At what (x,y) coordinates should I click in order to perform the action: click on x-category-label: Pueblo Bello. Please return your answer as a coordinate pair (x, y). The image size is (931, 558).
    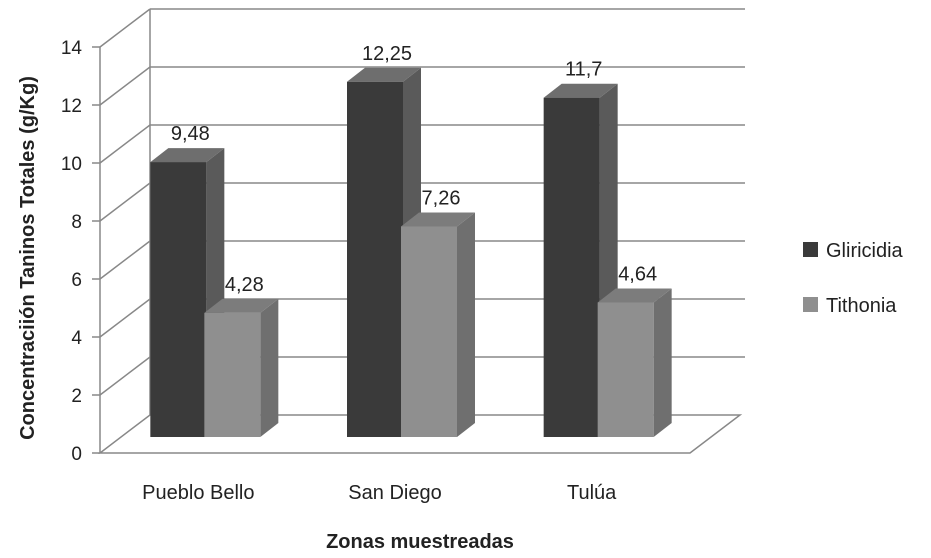
    Looking at the image, I should click on (198, 493).